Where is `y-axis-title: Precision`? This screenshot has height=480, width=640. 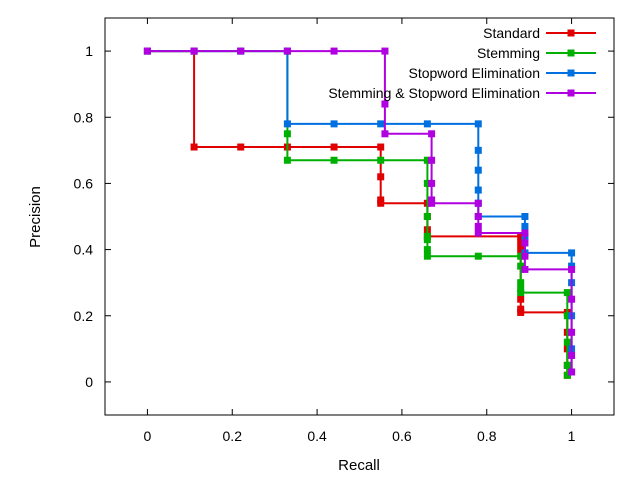
y-axis-title: Precision is located at coordinates (35, 217).